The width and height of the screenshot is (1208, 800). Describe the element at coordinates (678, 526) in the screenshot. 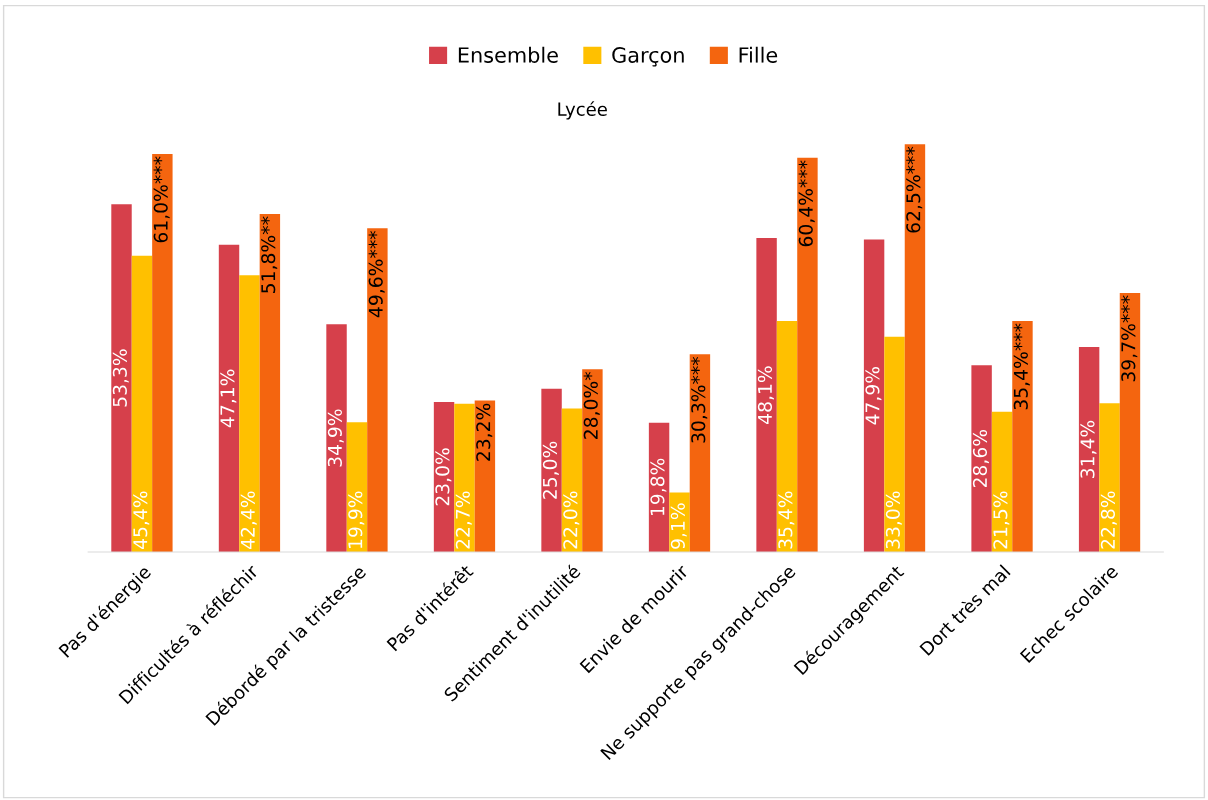

I see `data-label: 9,1%` at that location.